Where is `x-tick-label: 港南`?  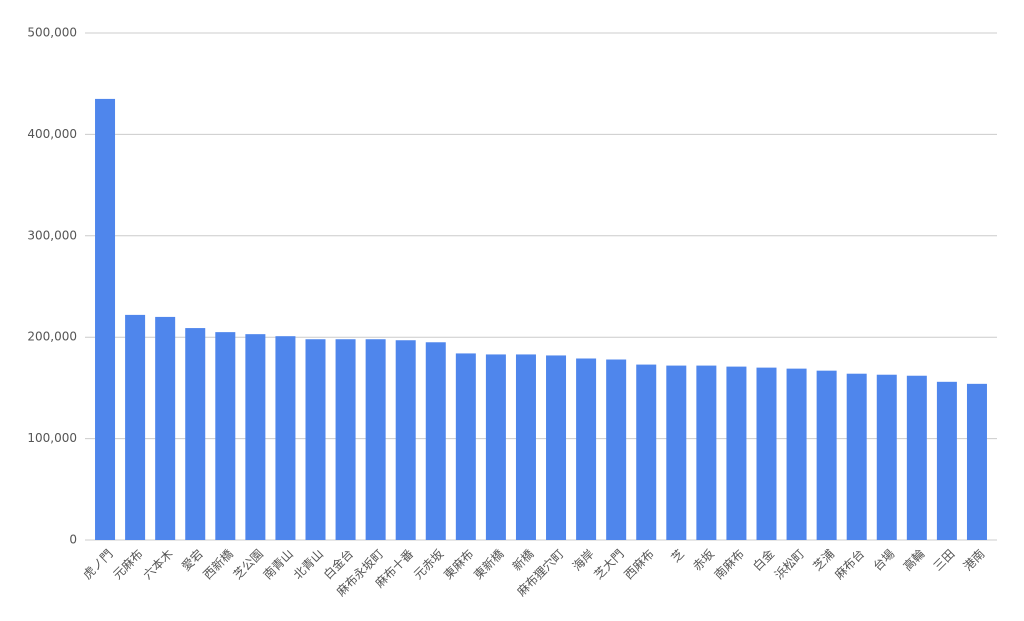 x-tick-label: 港南 is located at coordinates (974, 560).